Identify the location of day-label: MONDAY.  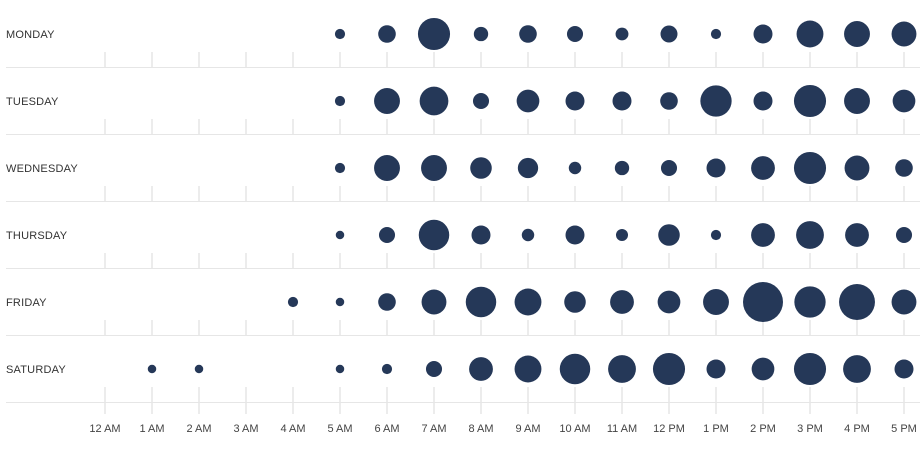
(30, 35).